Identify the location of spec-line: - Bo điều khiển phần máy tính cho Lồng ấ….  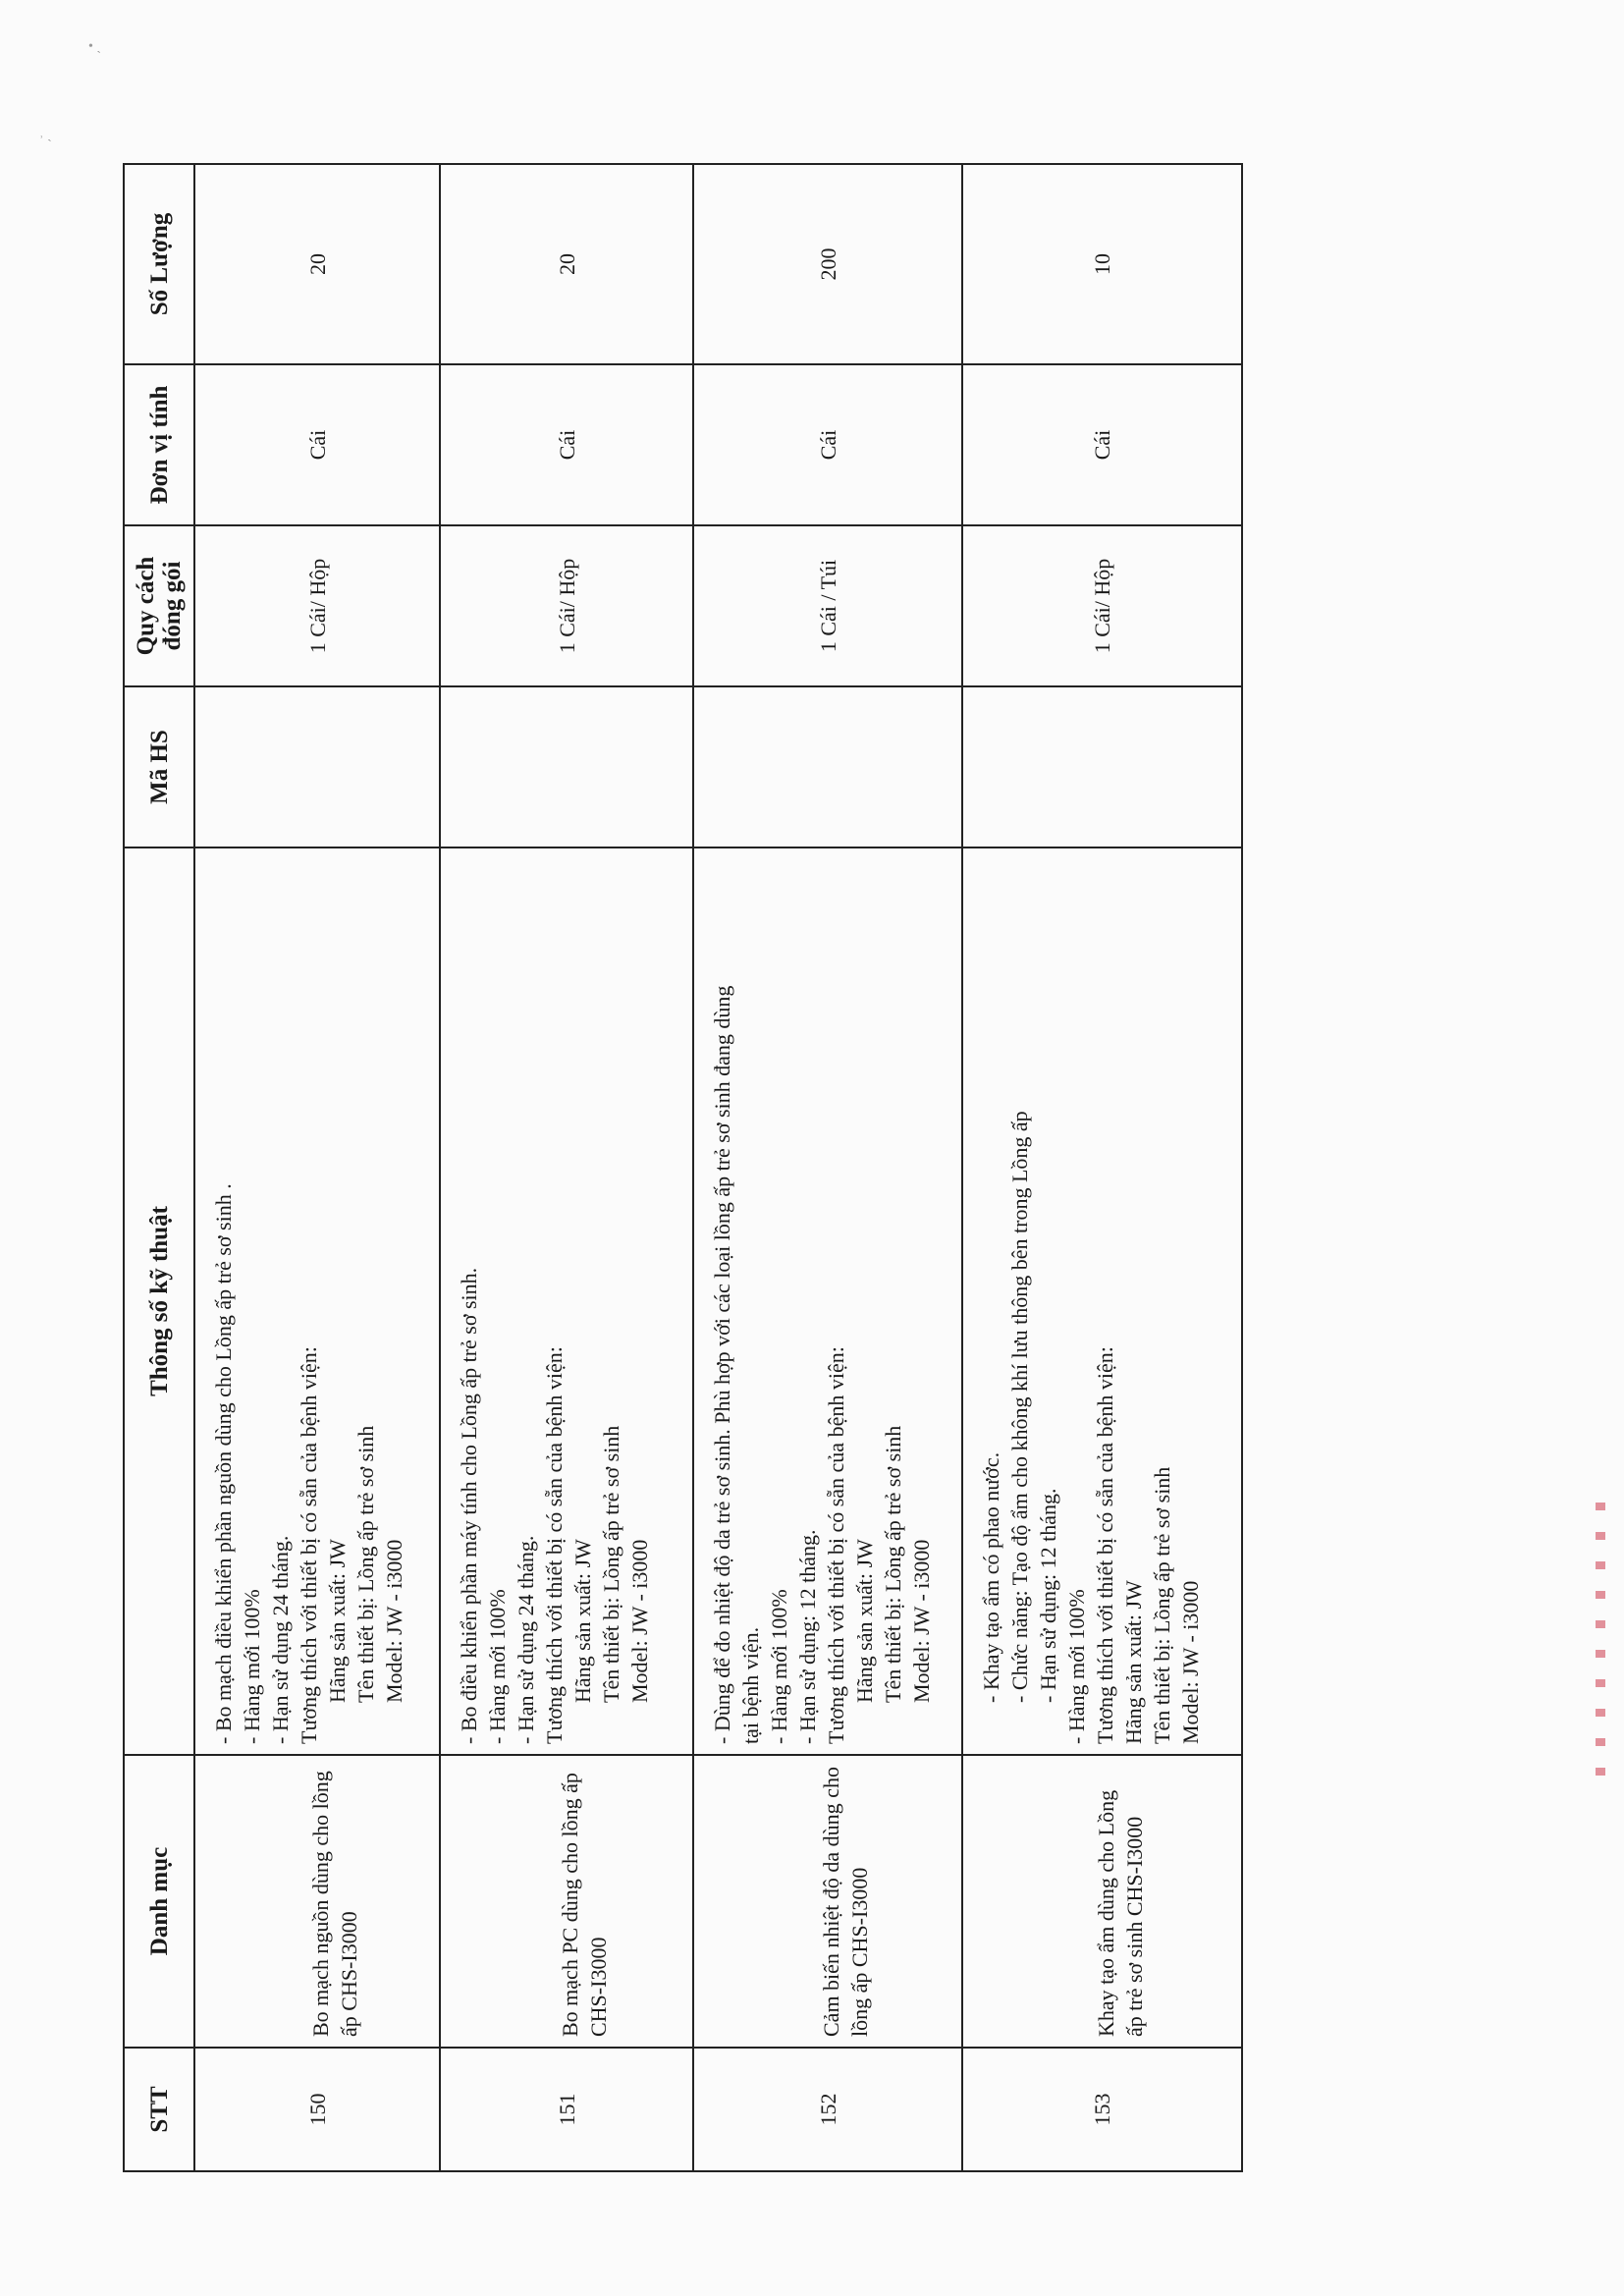
(469, 1505).